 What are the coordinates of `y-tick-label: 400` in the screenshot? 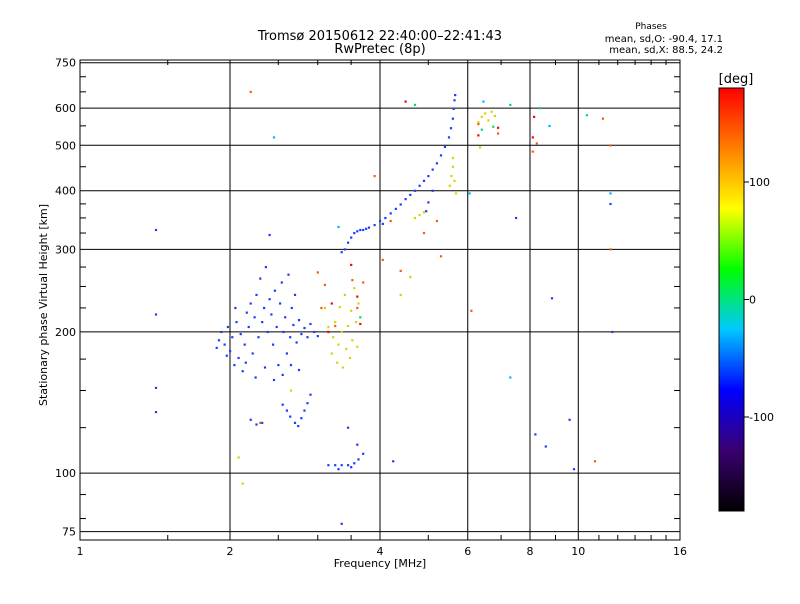 It's located at (65, 191).